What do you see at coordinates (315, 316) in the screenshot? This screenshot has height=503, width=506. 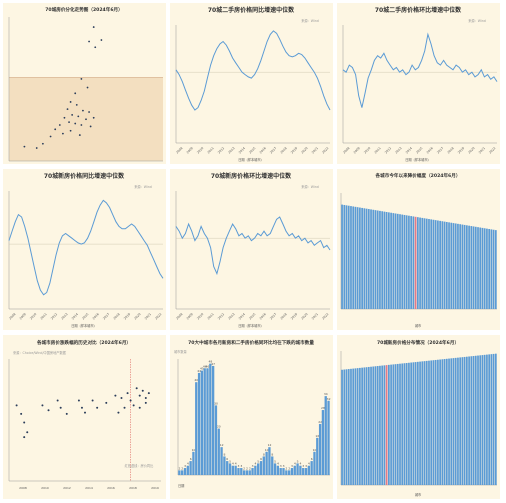 I see `x-tick-label: 2021` at bounding box center [315, 316].